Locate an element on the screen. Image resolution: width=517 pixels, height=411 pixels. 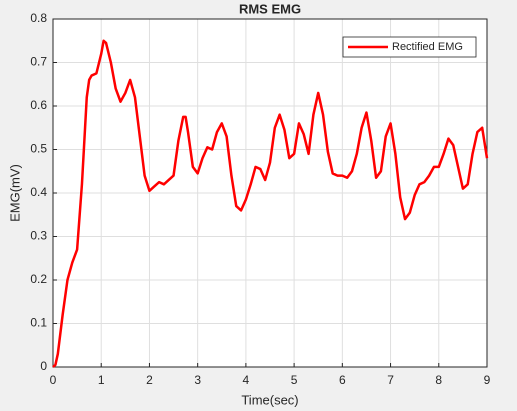
y-tick-label: 0.6 is located at coordinates (38, 105).